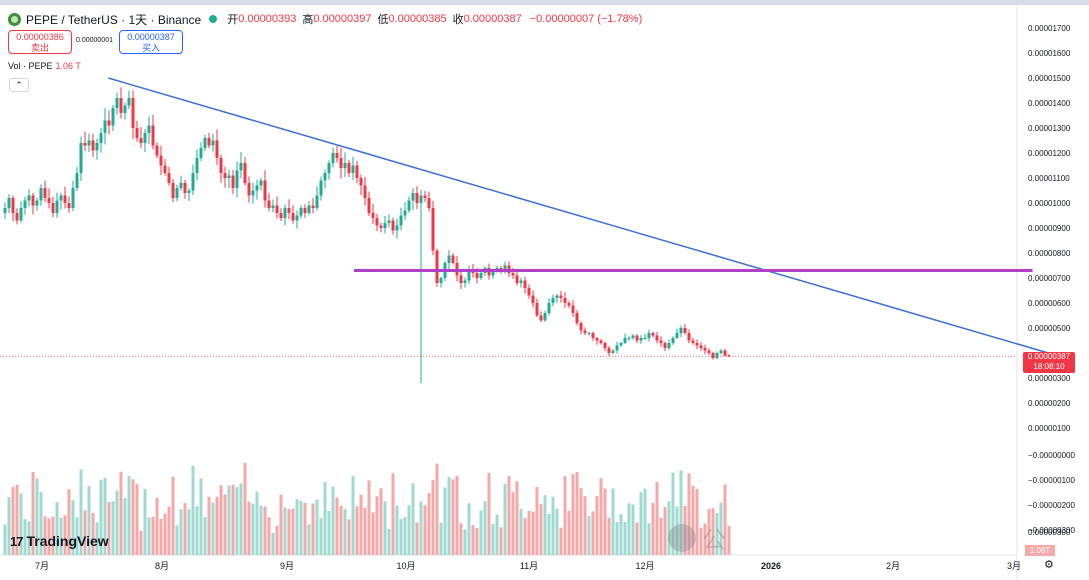  I want to click on change-value: −0.00000007 (−1.78%), so click(586, 19).